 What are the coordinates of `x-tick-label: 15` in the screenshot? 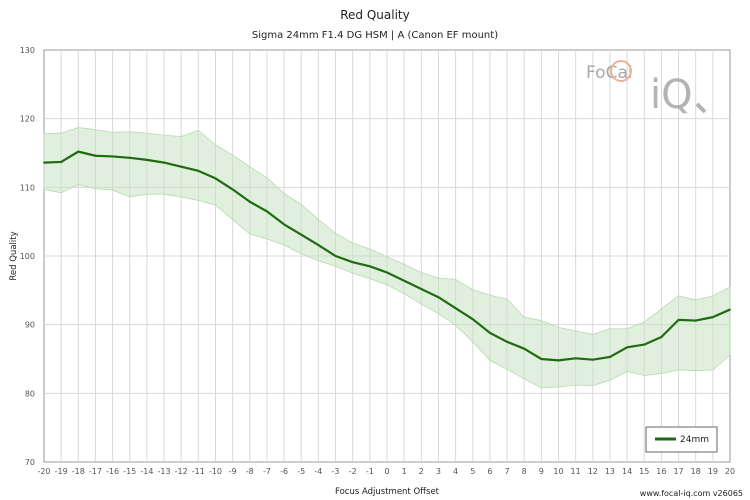 It's located at (644, 471).